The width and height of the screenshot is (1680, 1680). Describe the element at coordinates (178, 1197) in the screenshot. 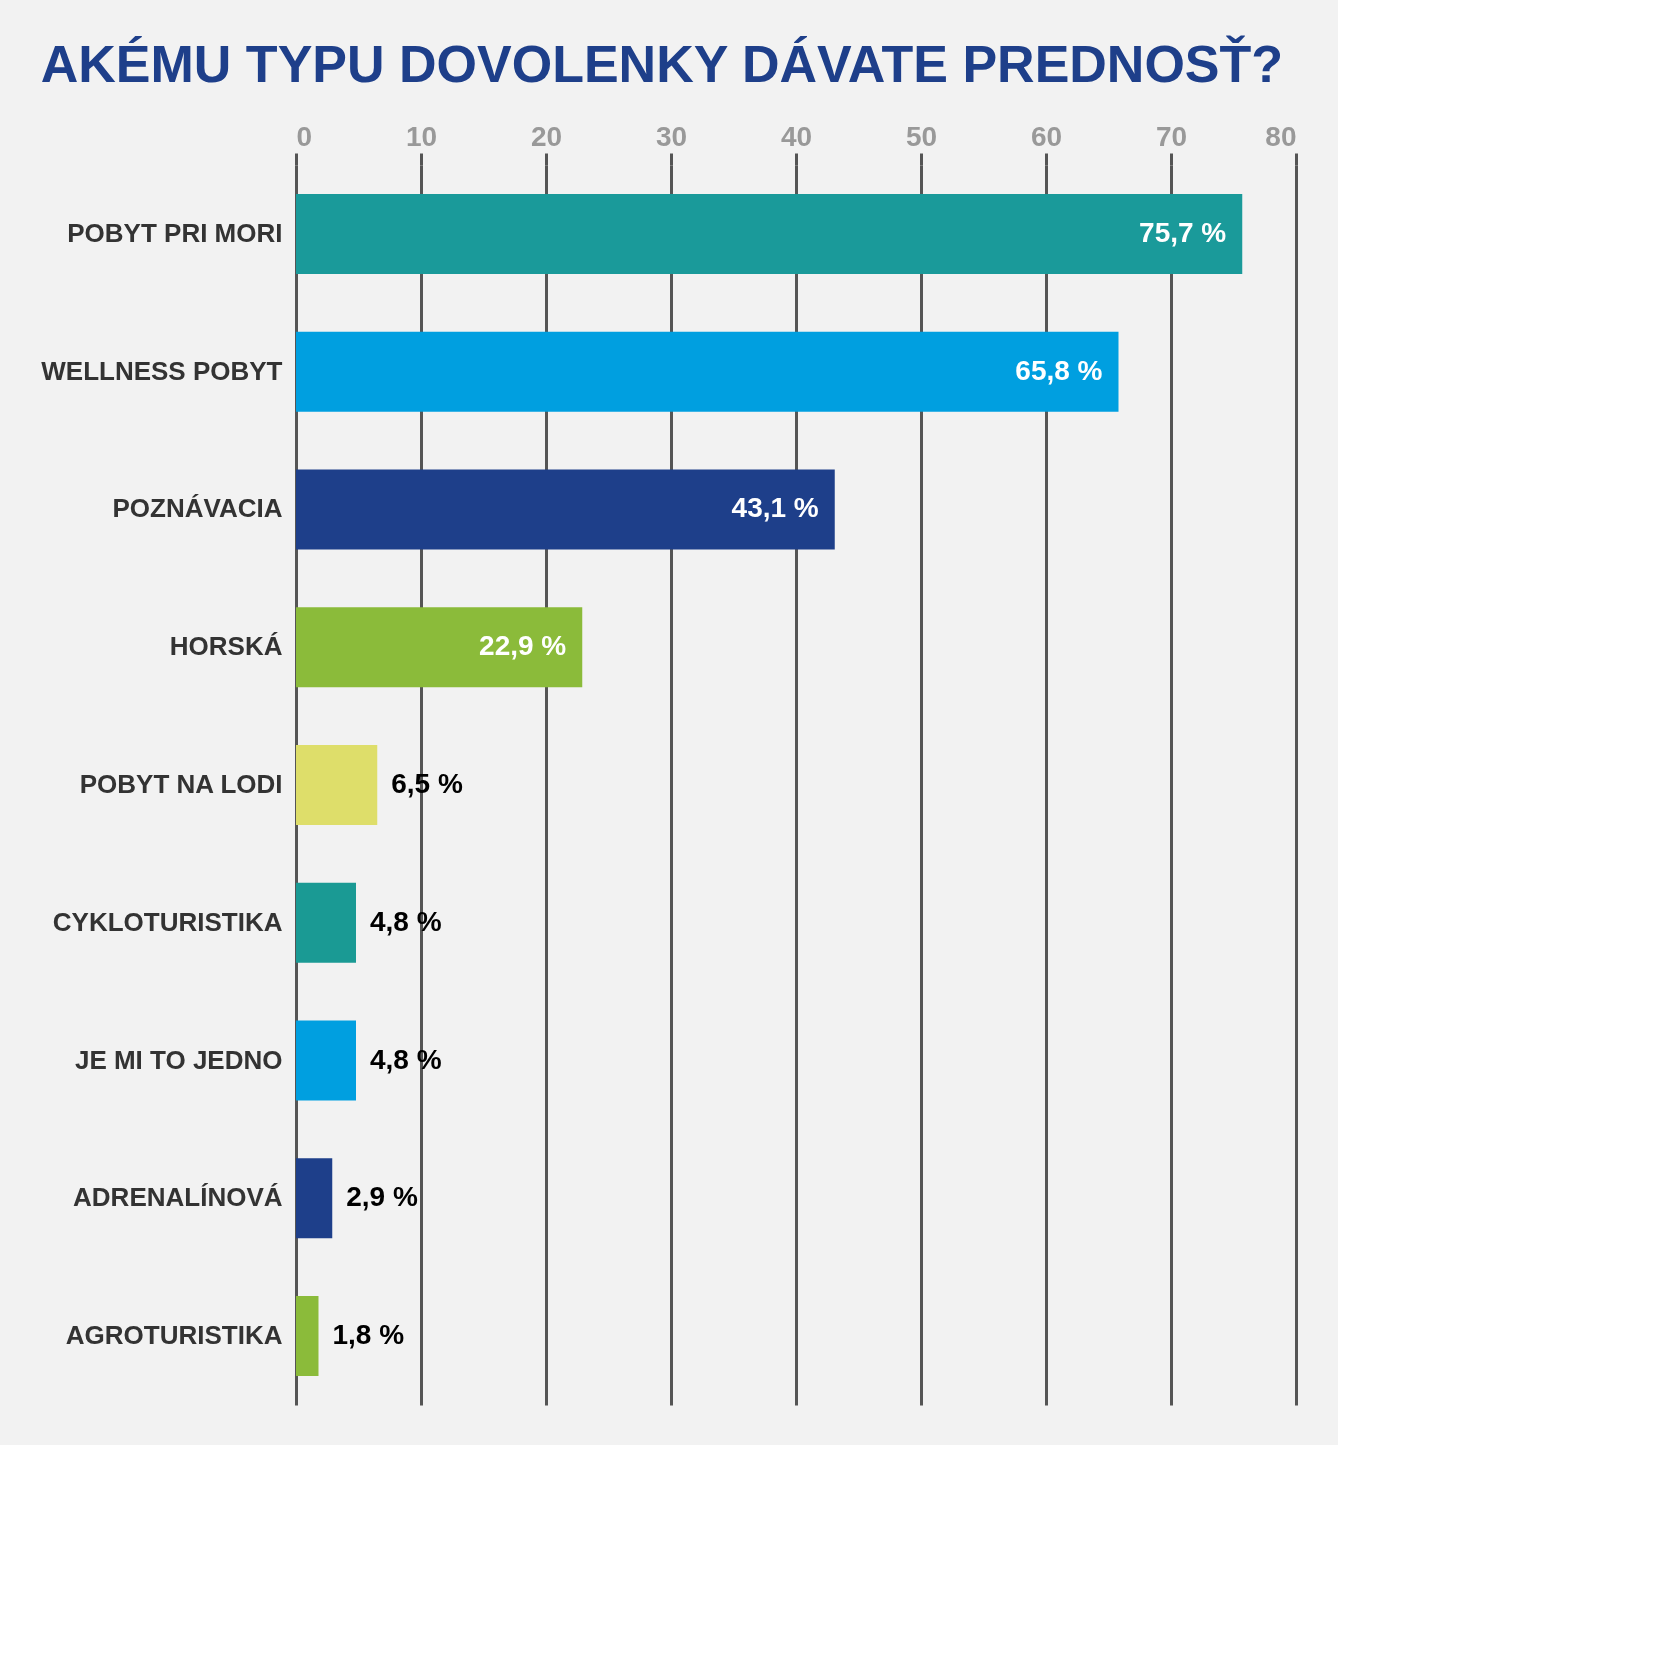

I see `y-tick-label: ADRENALÍNOVÁ` at that location.